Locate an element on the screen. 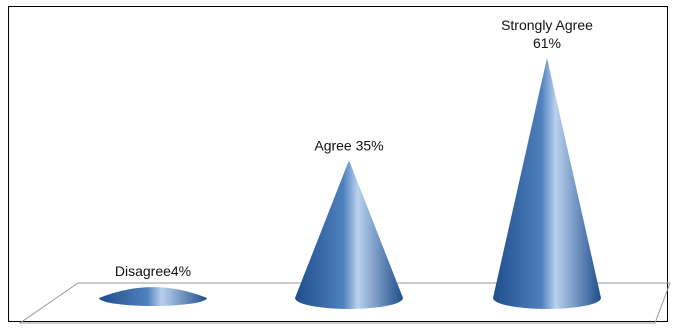 This screenshot has width=673, height=328. cone-agree: Agree 35% is located at coordinates (349, 223).